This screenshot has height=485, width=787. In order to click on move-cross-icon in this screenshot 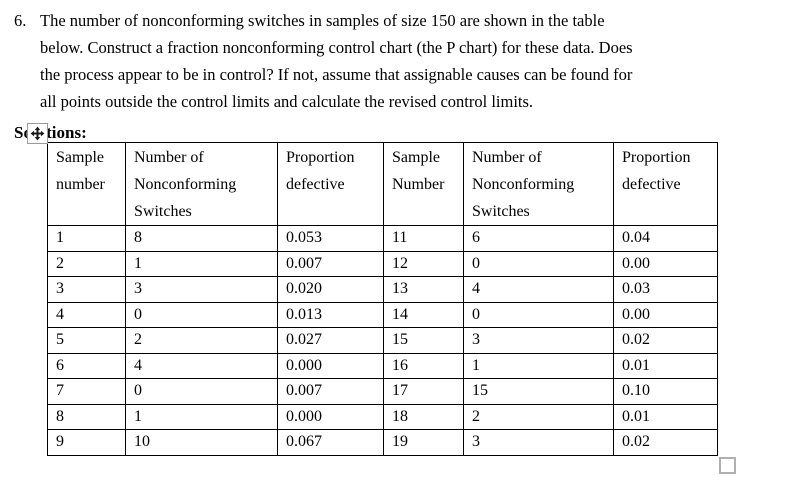, I will do `click(37, 133)`.